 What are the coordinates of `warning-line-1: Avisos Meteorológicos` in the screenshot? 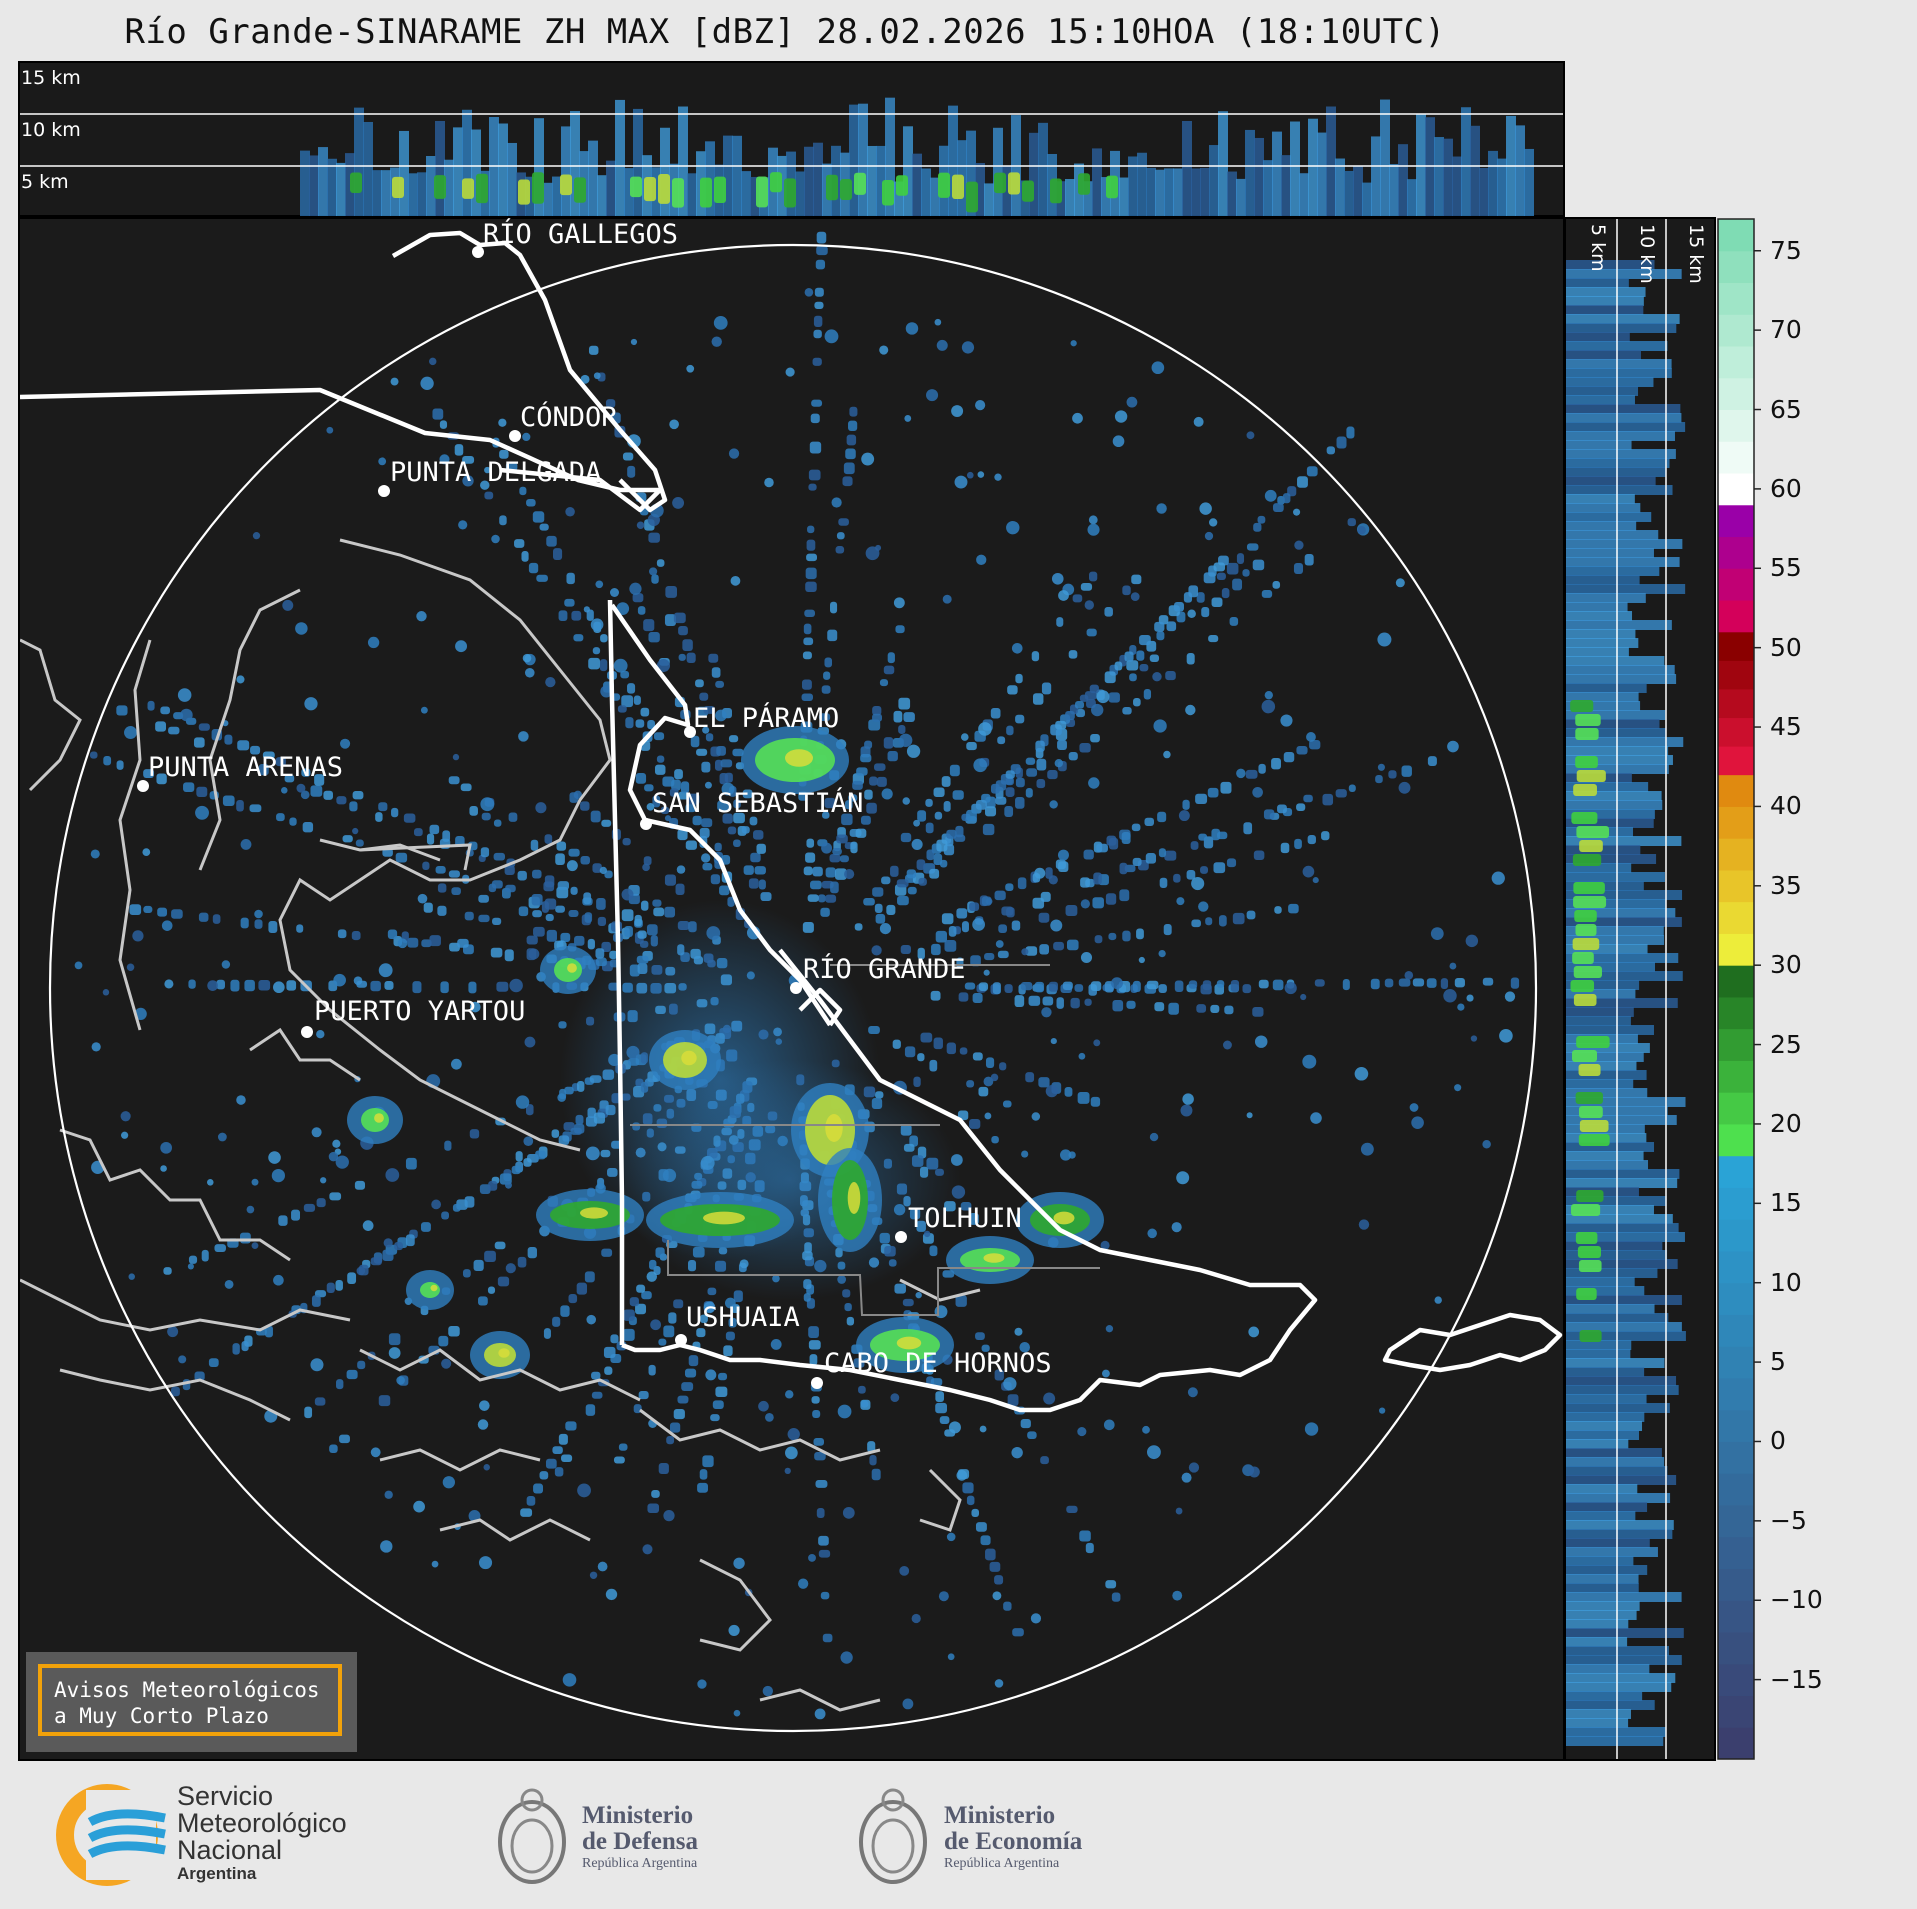 It's located at (187, 1690).